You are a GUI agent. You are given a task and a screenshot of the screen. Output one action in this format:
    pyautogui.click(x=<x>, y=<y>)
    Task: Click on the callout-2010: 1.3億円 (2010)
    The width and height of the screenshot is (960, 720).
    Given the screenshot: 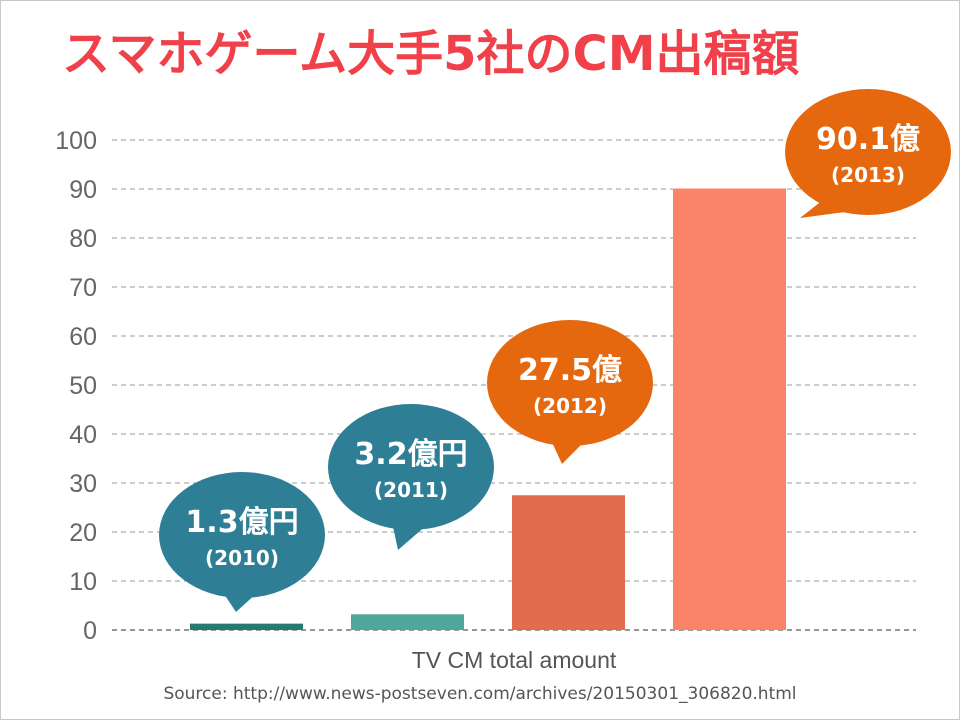 What is the action you would take?
    pyautogui.click(x=242, y=542)
    